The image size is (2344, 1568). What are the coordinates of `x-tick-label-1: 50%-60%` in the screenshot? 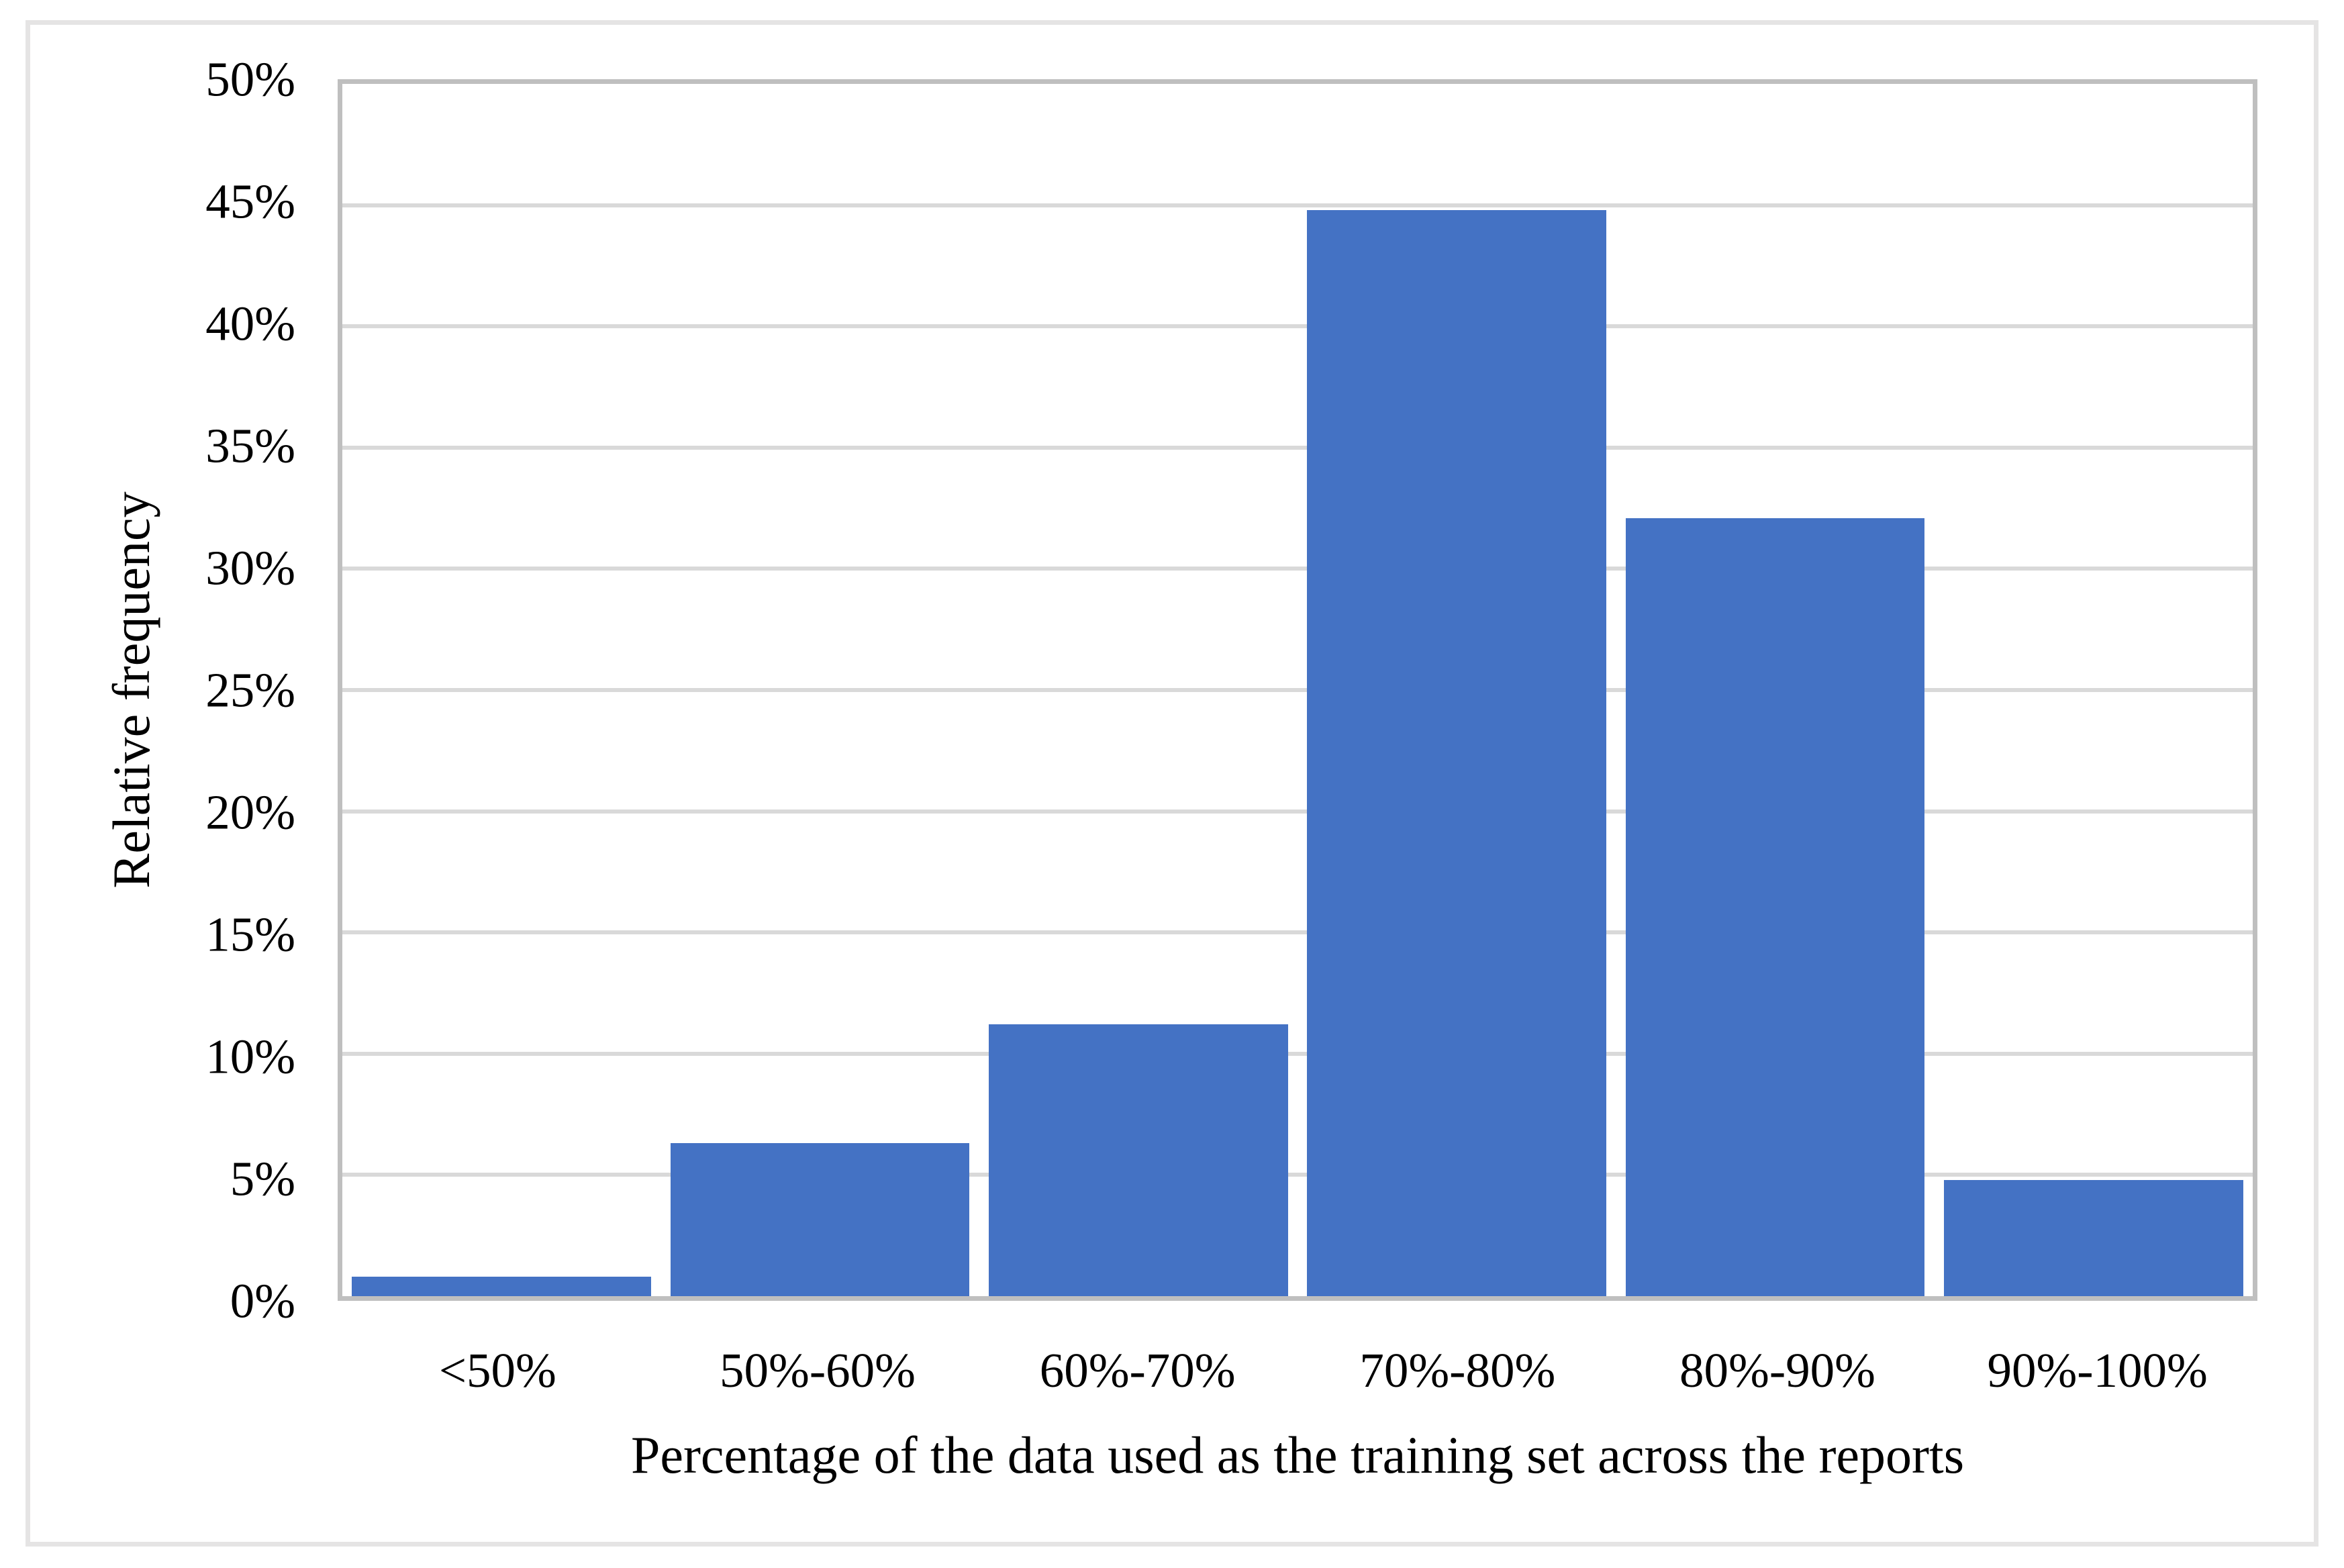 It's located at (818, 1371).